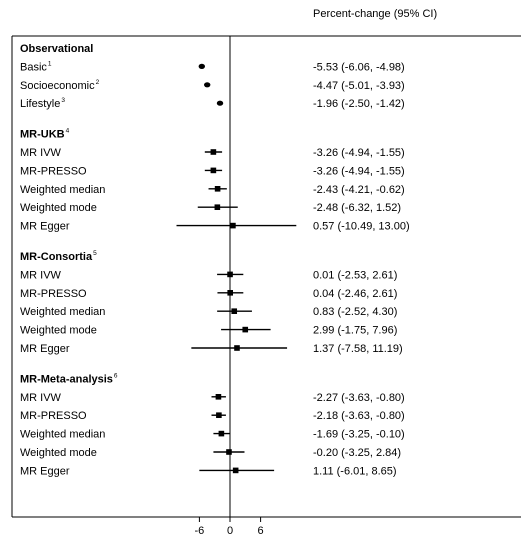 Image resolution: width=531 pixels, height=550 pixels. What do you see at coordinates (359, 67) in the screenshot?
I see `ci-value-text: -5.53 (-6.06, -4.98)` at bounding box center [359, 67].